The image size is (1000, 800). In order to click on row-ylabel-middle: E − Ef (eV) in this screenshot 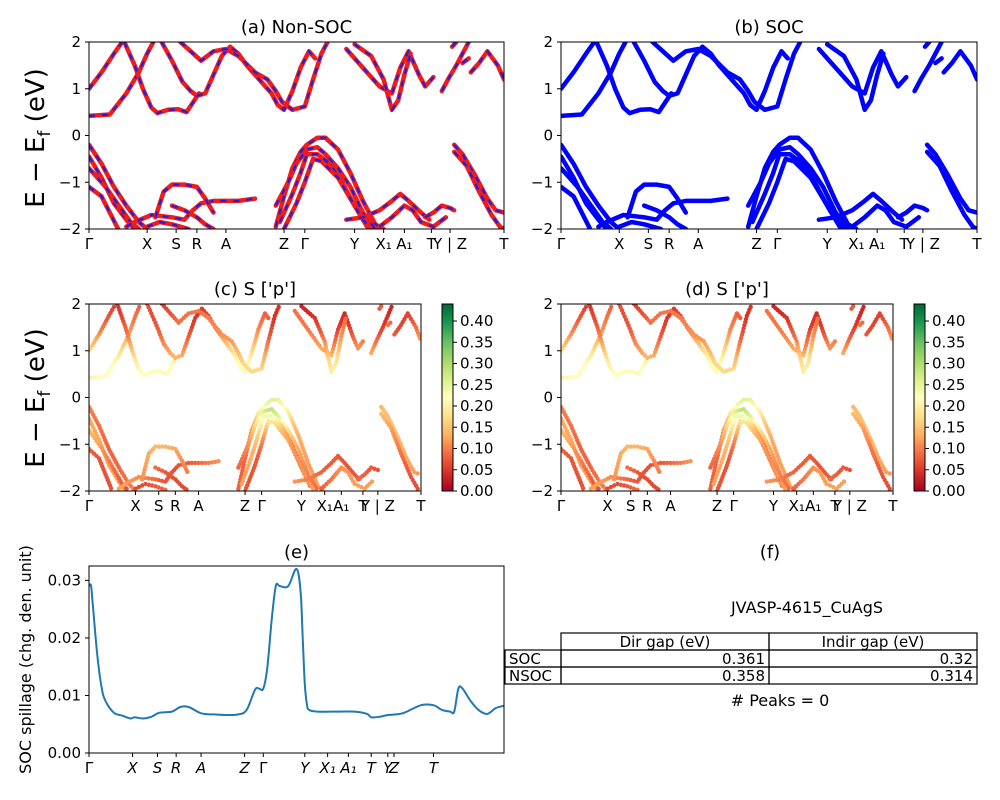, I will do `click(38, 398)`.